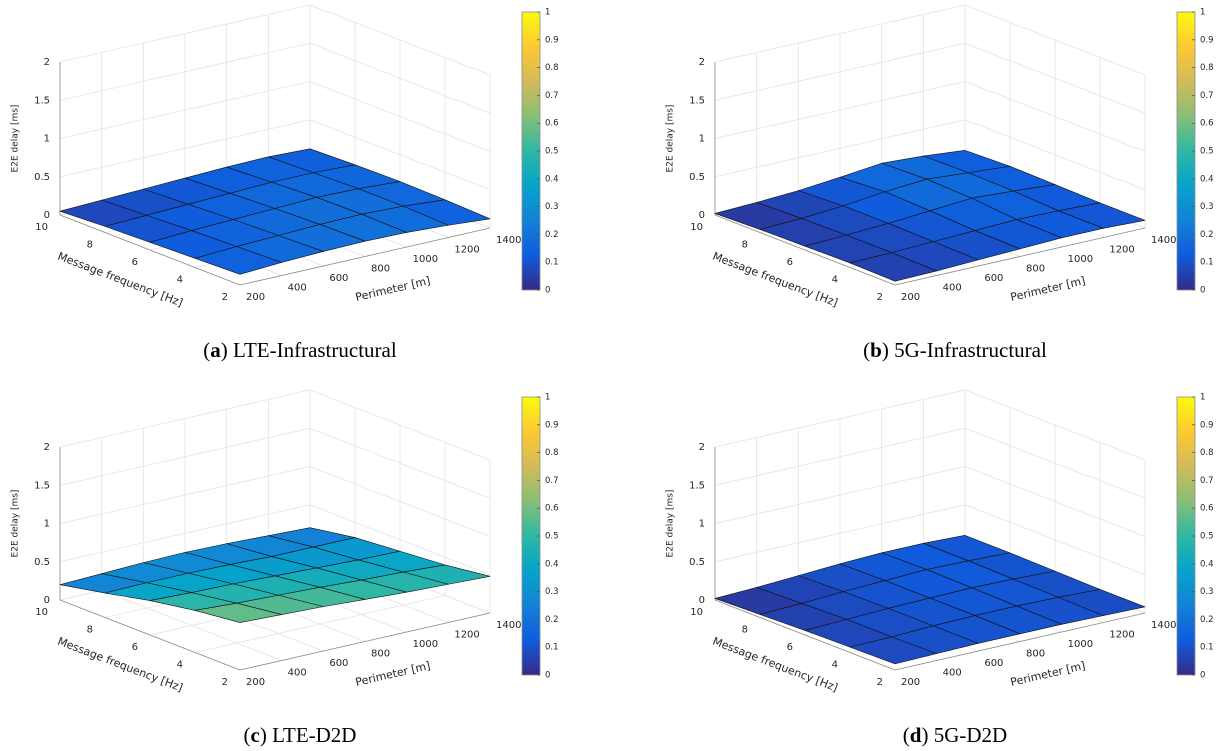 This screenshot has height=751, width=1227. What do you see at coordinates (308, 735) in the screenshot?
I see `caption-part: ) LTE-D2D` at bounding box center [308, 735].